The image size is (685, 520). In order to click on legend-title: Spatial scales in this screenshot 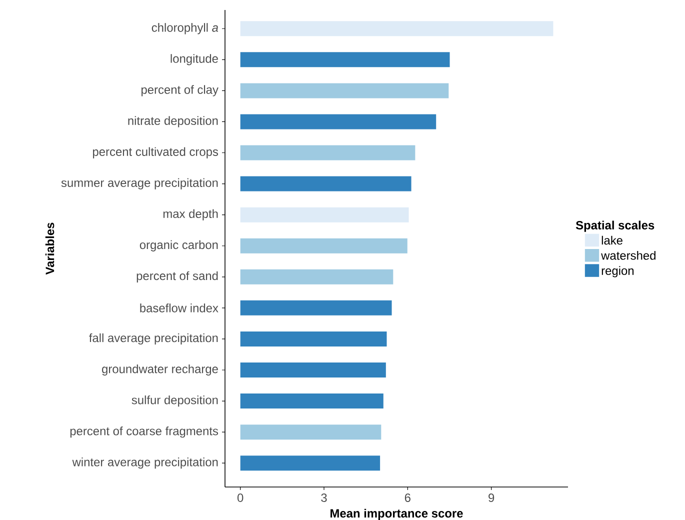, I will do `click(615, 226)`.